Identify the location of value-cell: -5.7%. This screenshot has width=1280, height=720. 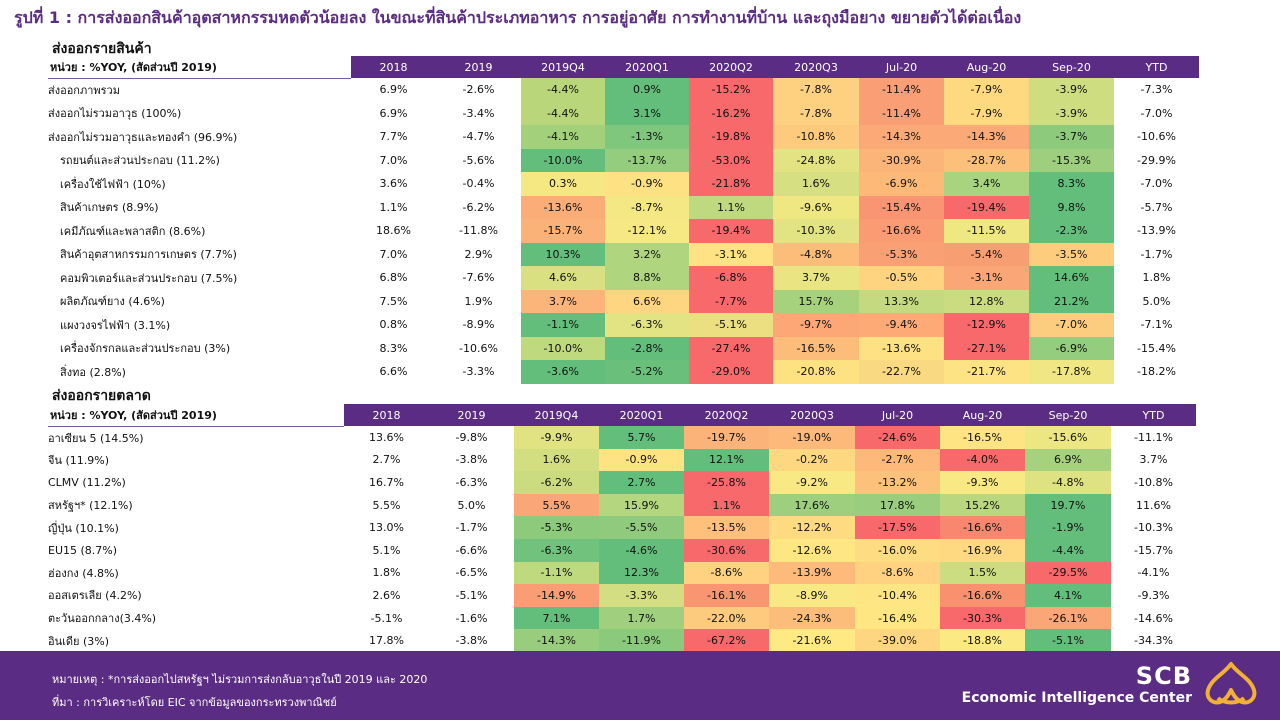
(1156, 207).